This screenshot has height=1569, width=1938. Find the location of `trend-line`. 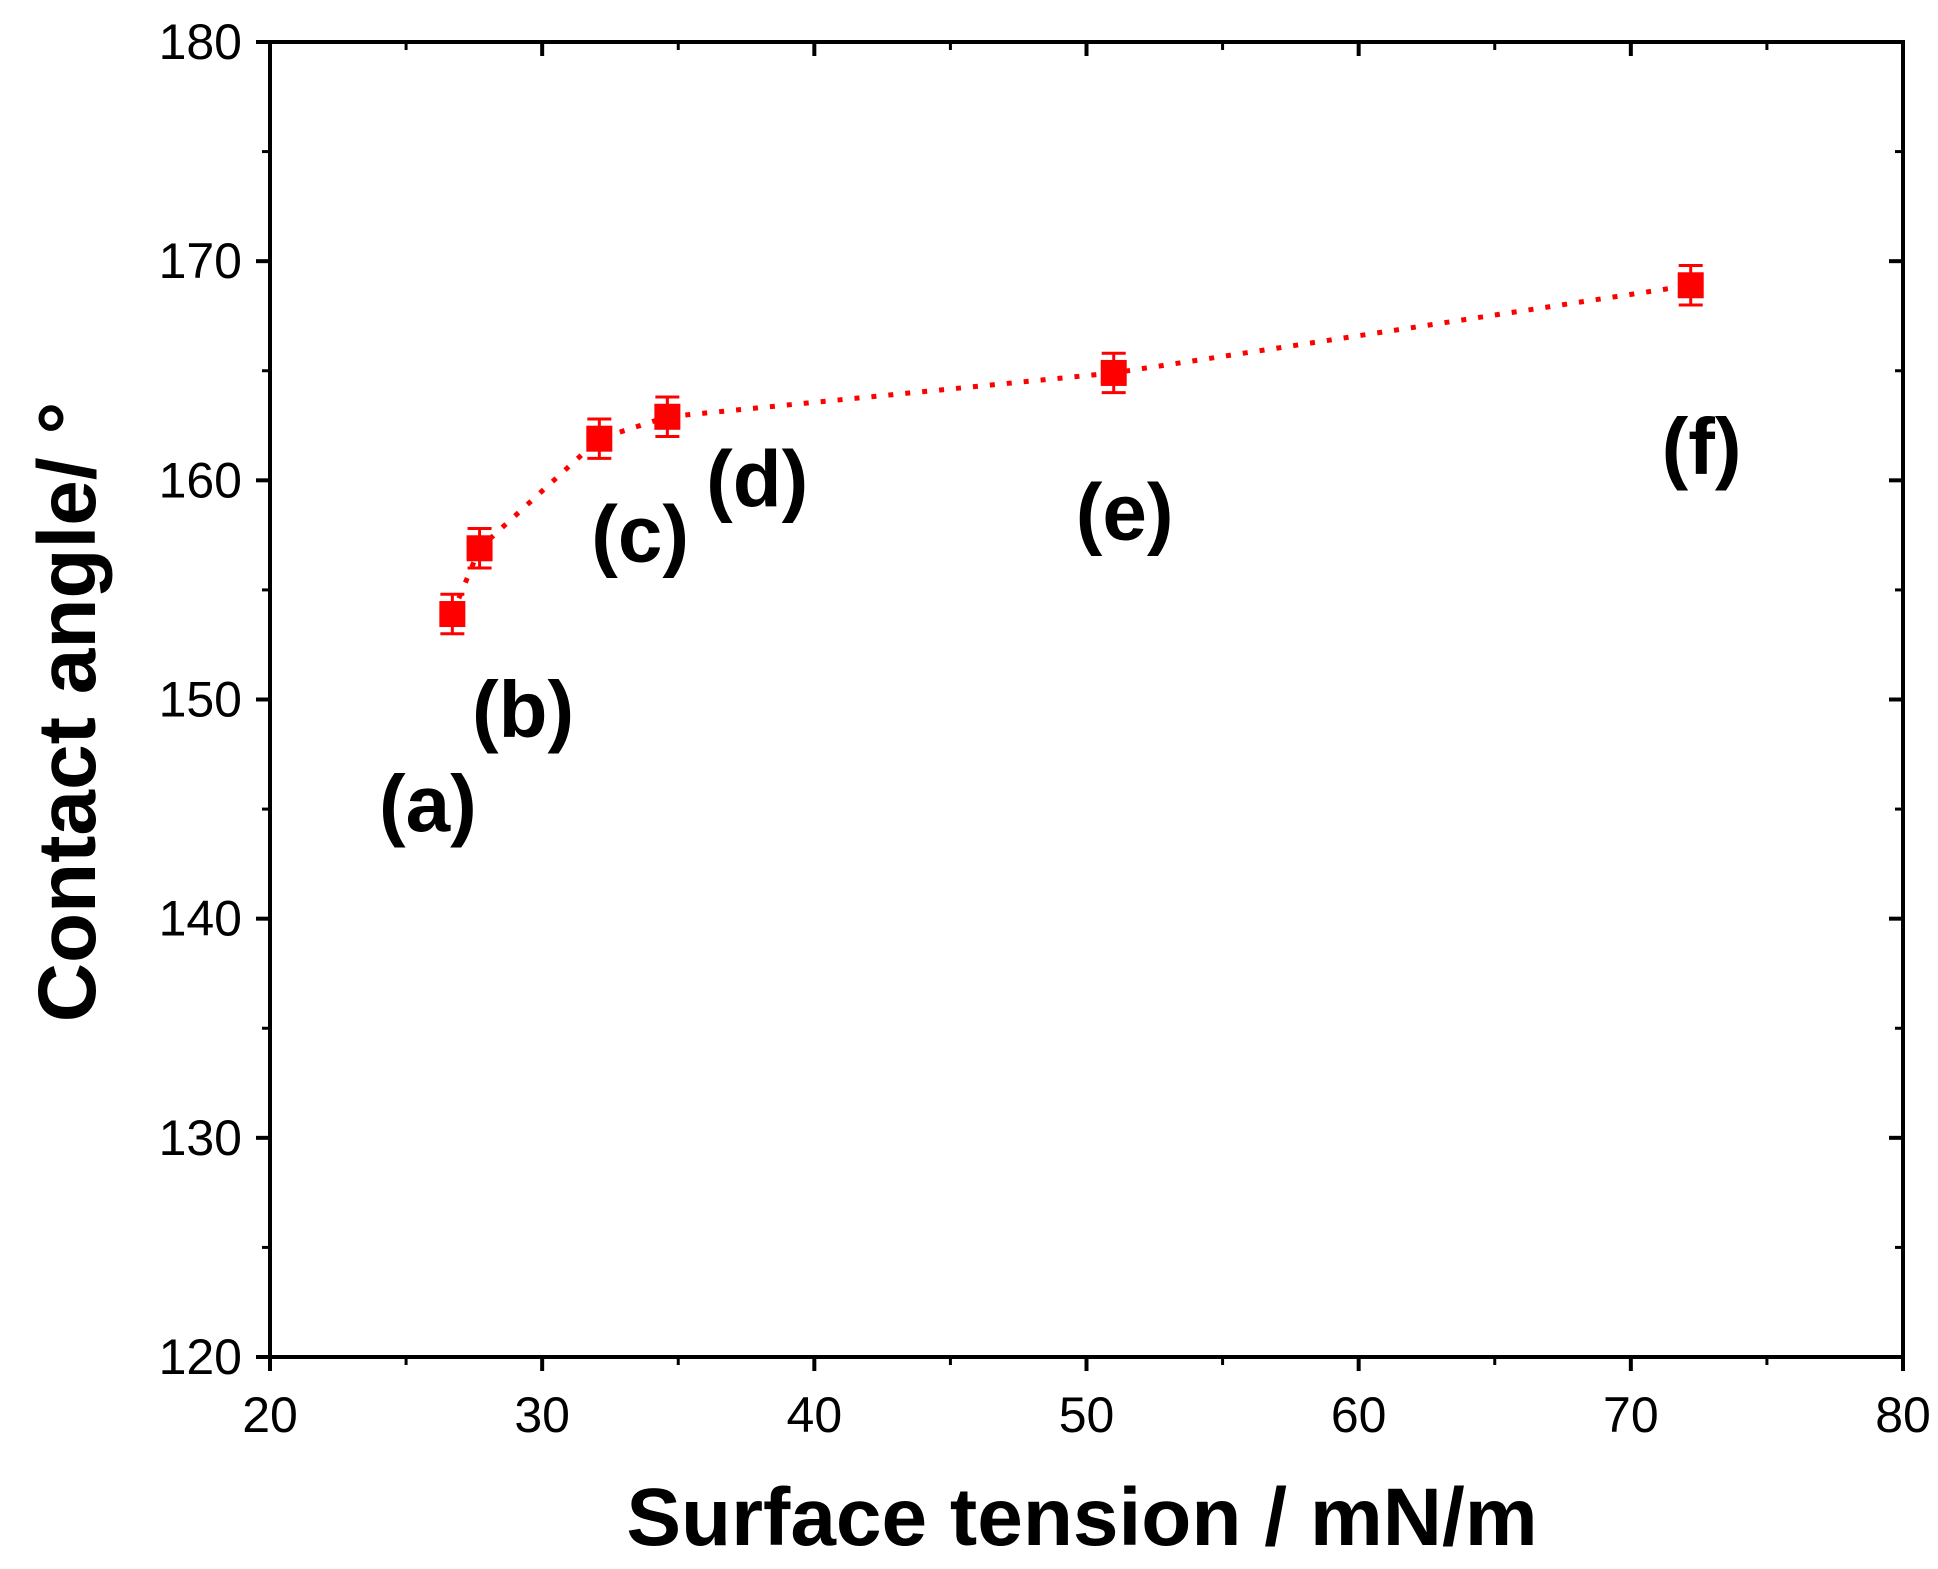

trend-line is located at coordinates (1071, 448).